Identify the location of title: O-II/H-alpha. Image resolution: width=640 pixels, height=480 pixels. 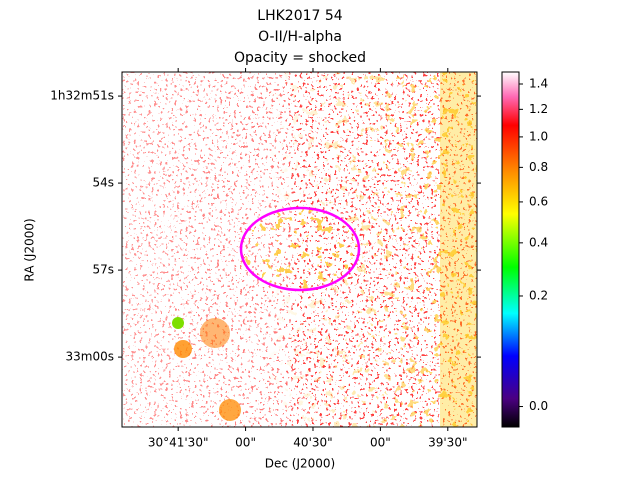
(300, 37).